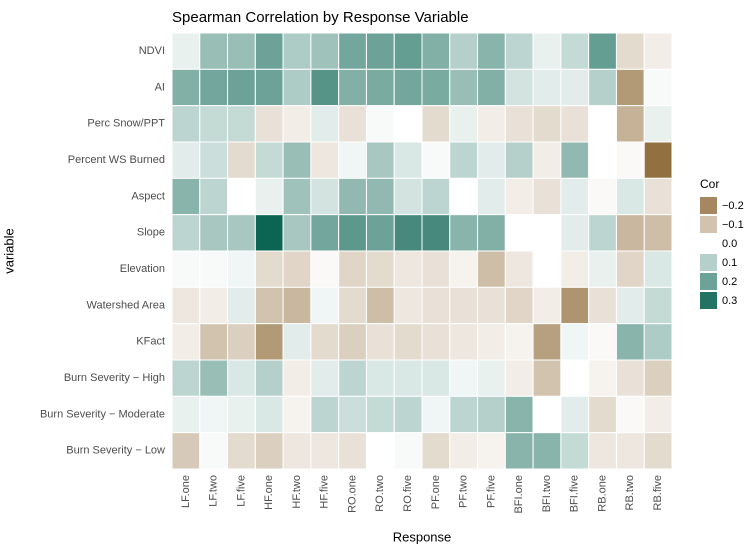  Describe the element at coordinates (729, 263) in the screenshot. I see `legend-label: 0.1` at that location.